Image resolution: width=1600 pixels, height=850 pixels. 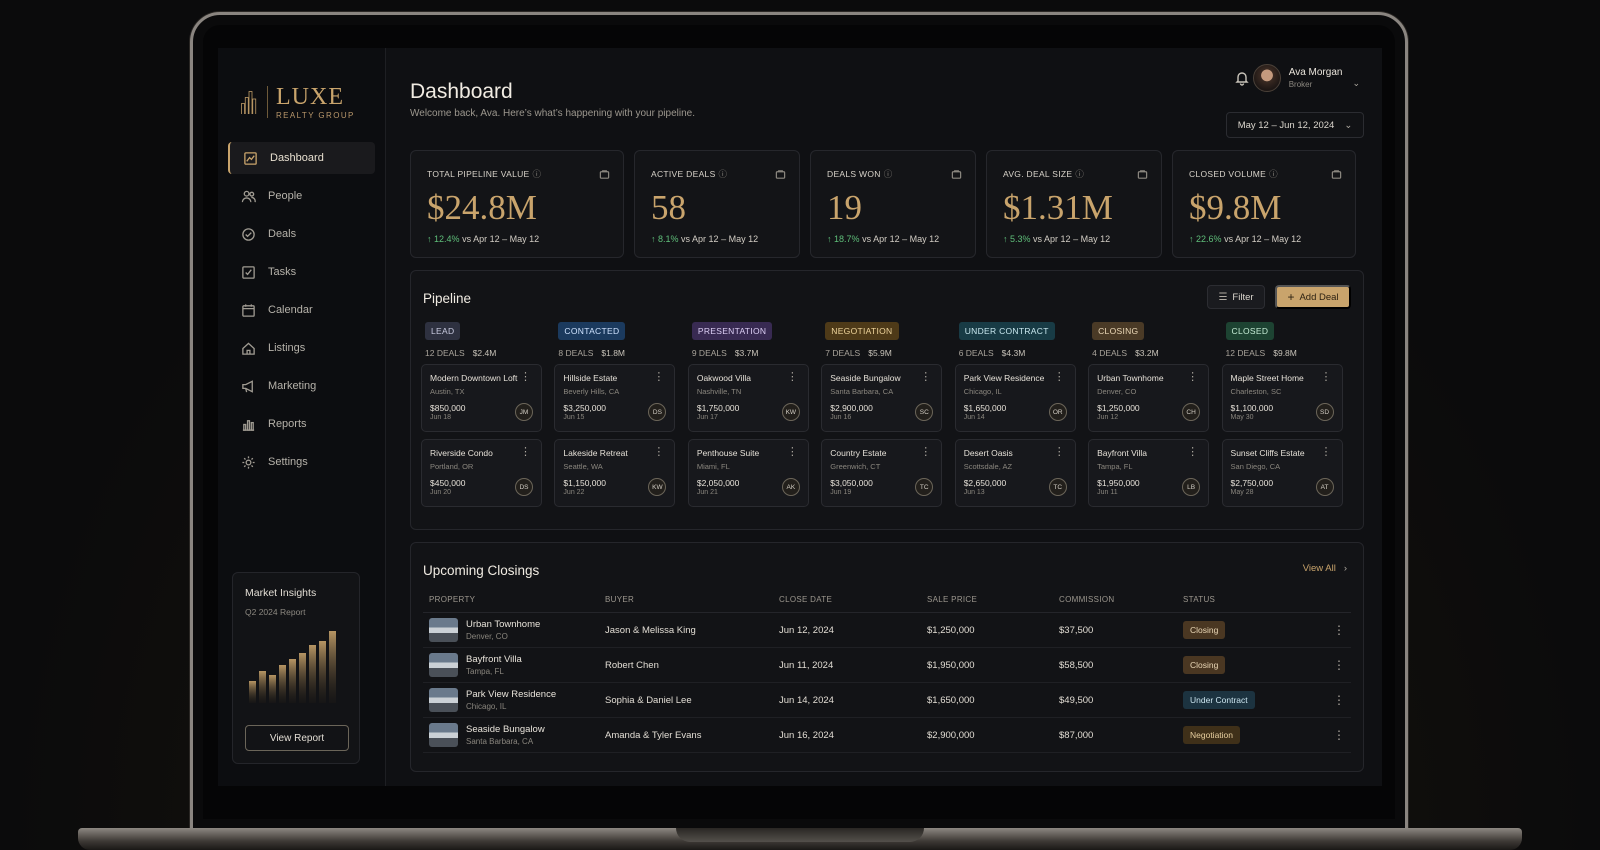 I want to click on stage-summary: 12 DEALS $9.8M, so click(x=1261, y=353).